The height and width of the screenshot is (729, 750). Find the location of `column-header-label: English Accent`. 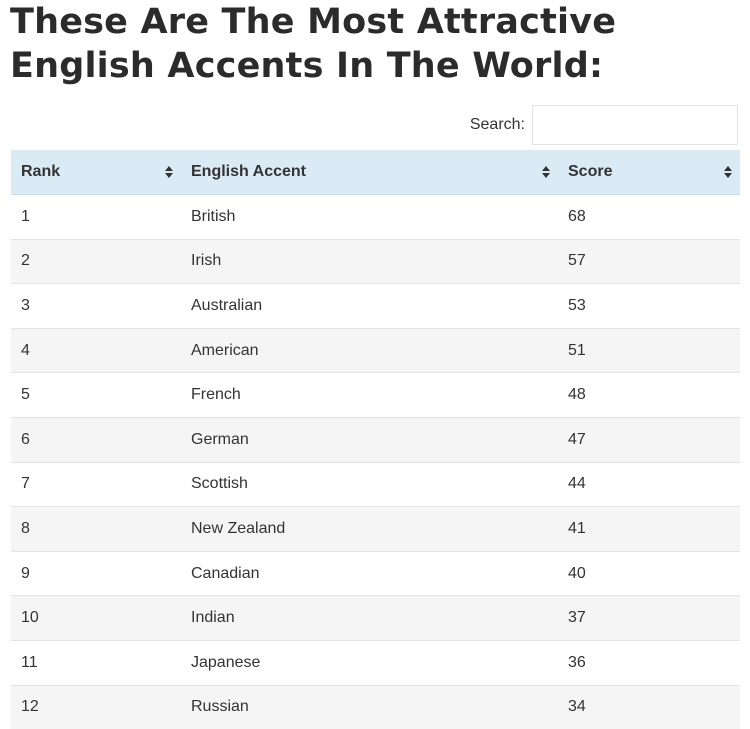

column-header-label: English Accent is located at coordinates (248, 171).